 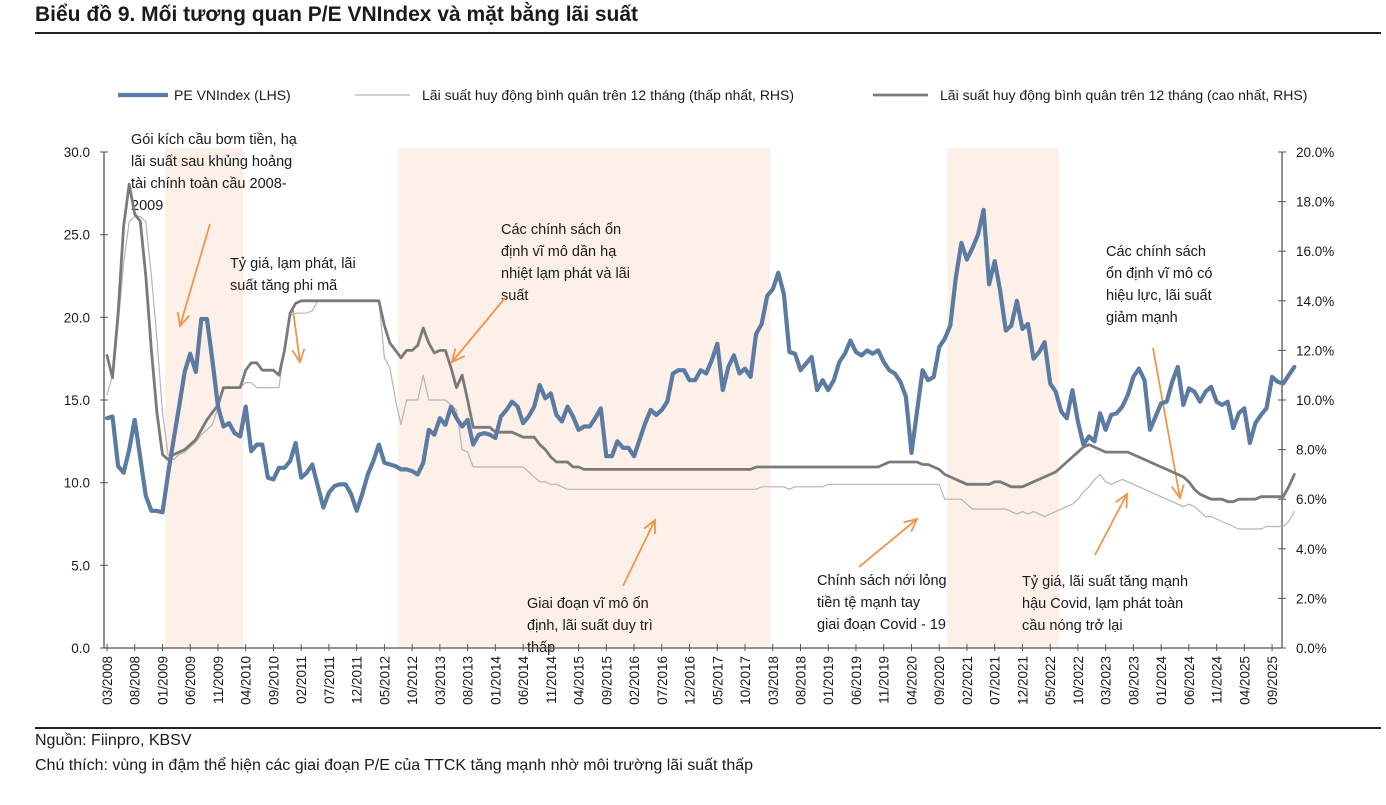 I want to click on annotation-line: Tỷ giá, lạm phát, lãi, so click(x=293, y=264).